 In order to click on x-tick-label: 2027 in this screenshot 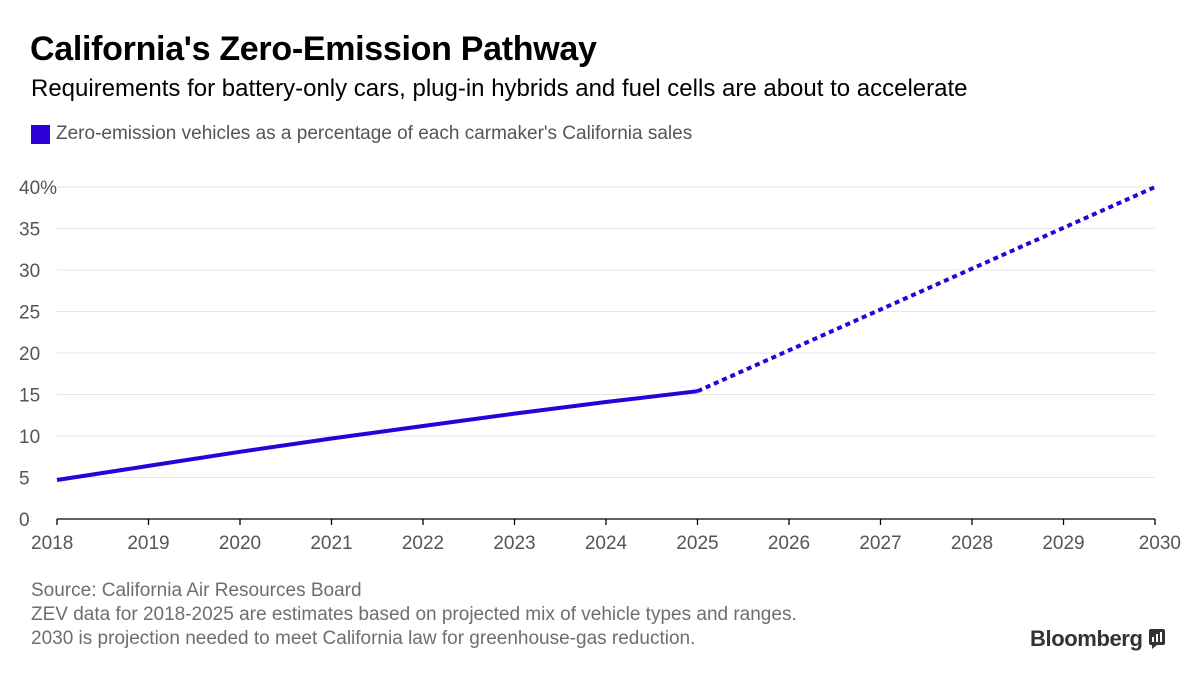, I will do `click(880, 543)`.